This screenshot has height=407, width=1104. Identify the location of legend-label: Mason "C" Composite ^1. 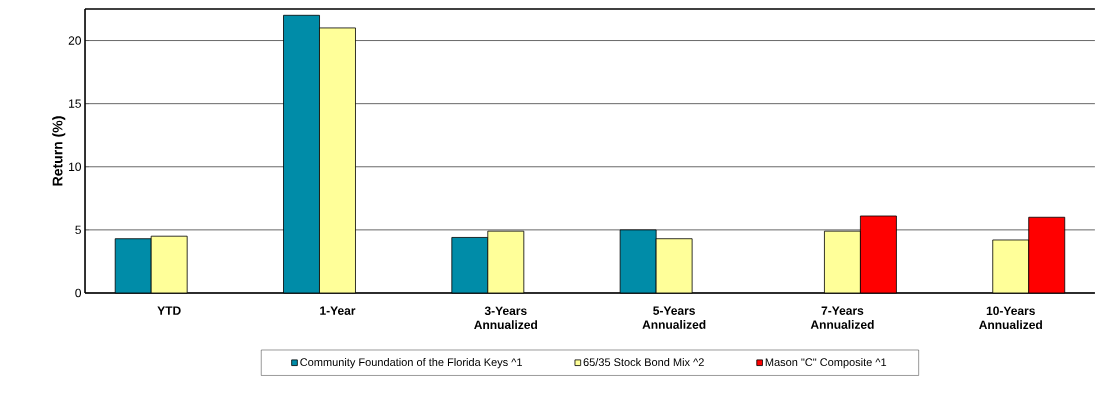
(826, 363).